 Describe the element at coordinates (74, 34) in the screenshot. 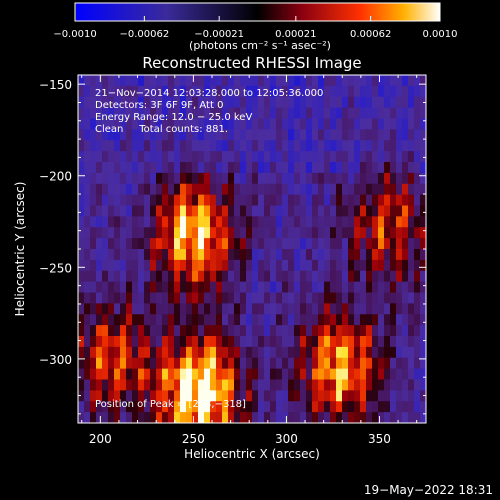

I see `colorbar-tick-label: −0.0010` at that location.